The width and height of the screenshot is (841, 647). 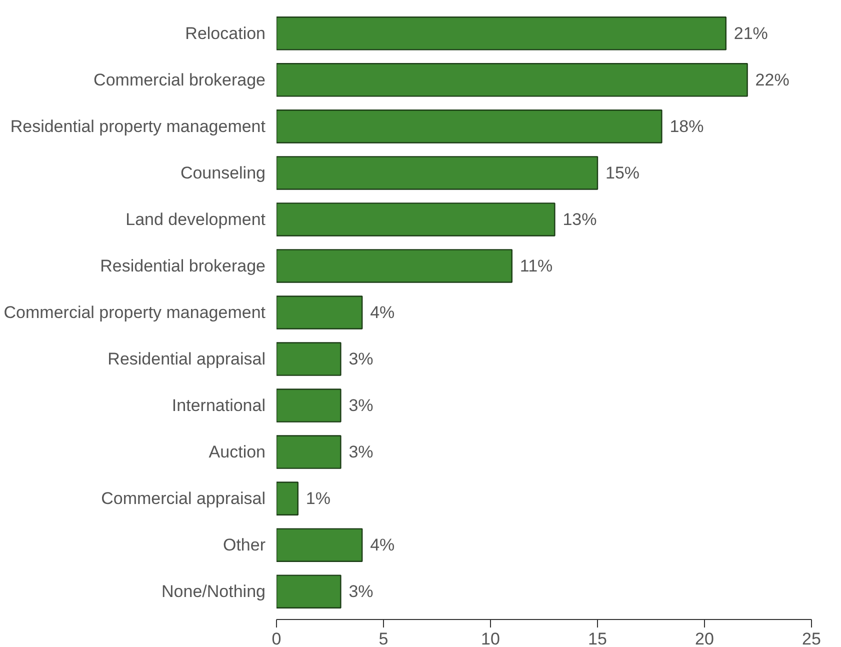 What do you see at coordinates (579, 219) in the screenshot?
I see `data-label: 13%` at bounding box center [579, 219].